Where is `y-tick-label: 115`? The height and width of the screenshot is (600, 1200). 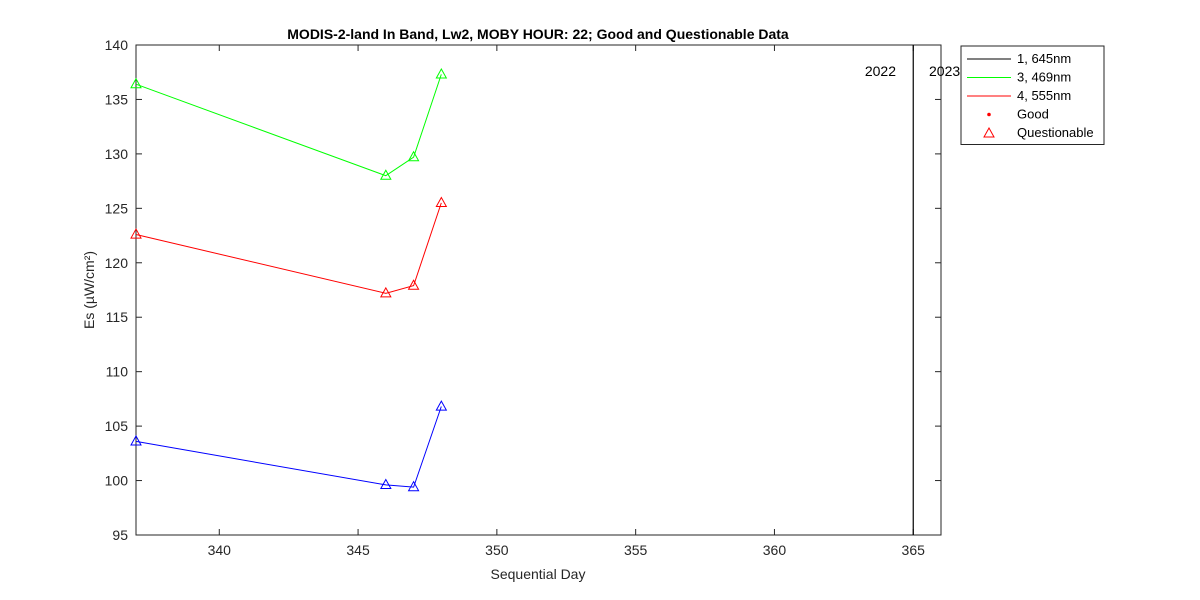 y-tick-label: 115 is located at coordinates (117, 317).